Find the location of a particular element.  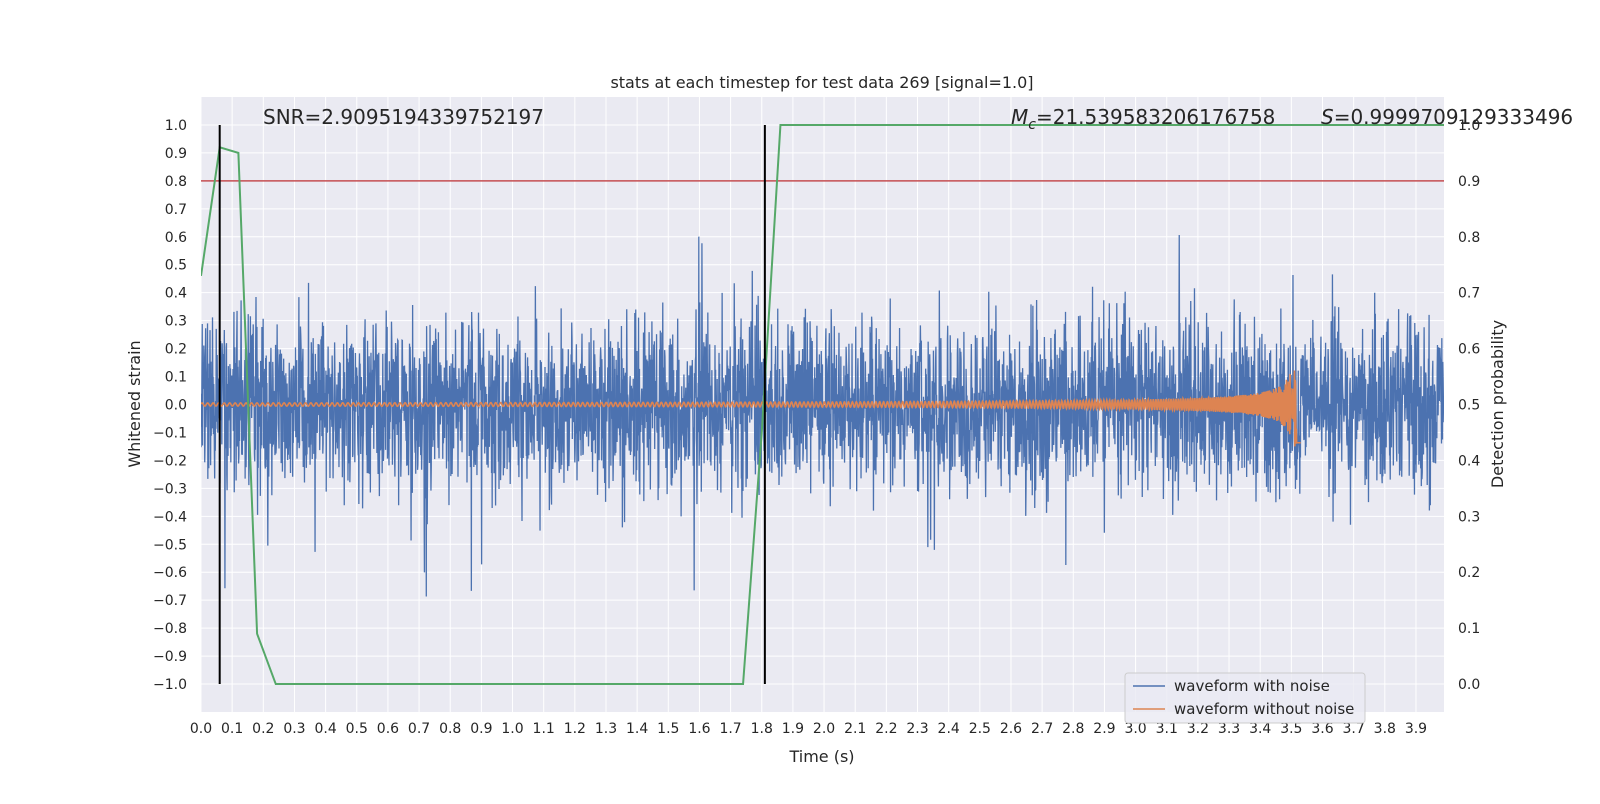

x-tick-label: 1.9 is located at coordinates (793, 729).